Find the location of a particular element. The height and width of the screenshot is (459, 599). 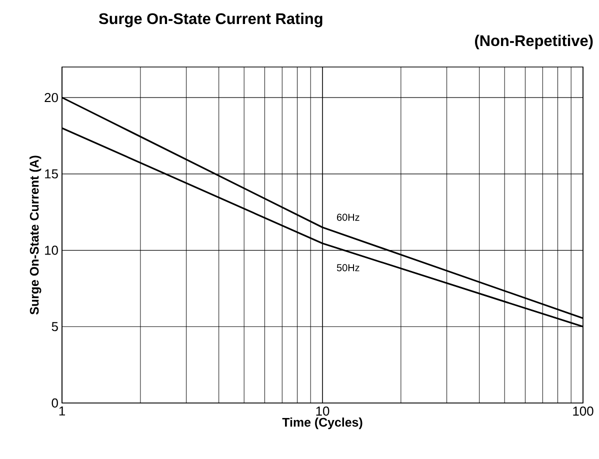

x-axis-title: Time (Cycles) is located at coordinates (322, 424).